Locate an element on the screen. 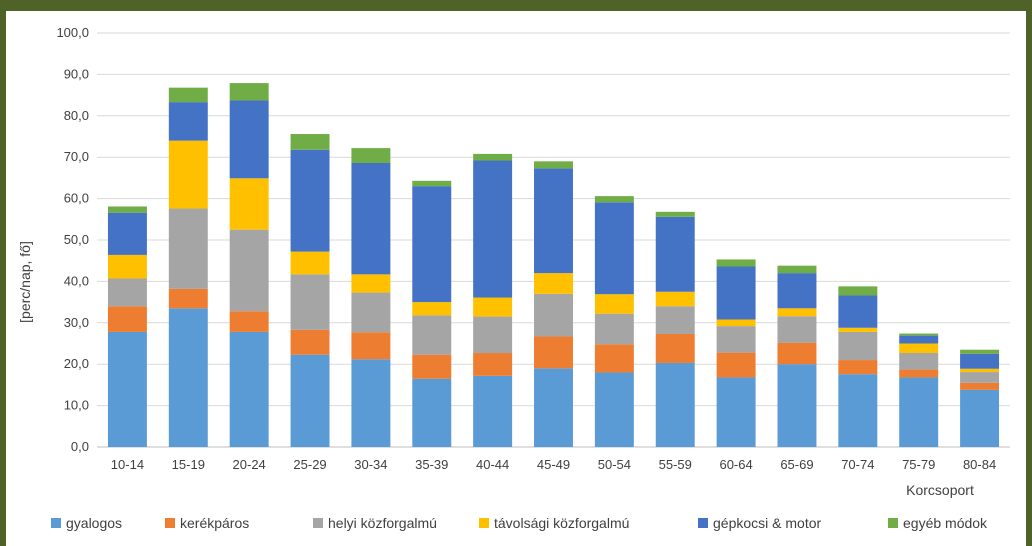 This screenshot has height=546, width=1032. y-tick-label: 100,0 is located at coordinates (72, 32).